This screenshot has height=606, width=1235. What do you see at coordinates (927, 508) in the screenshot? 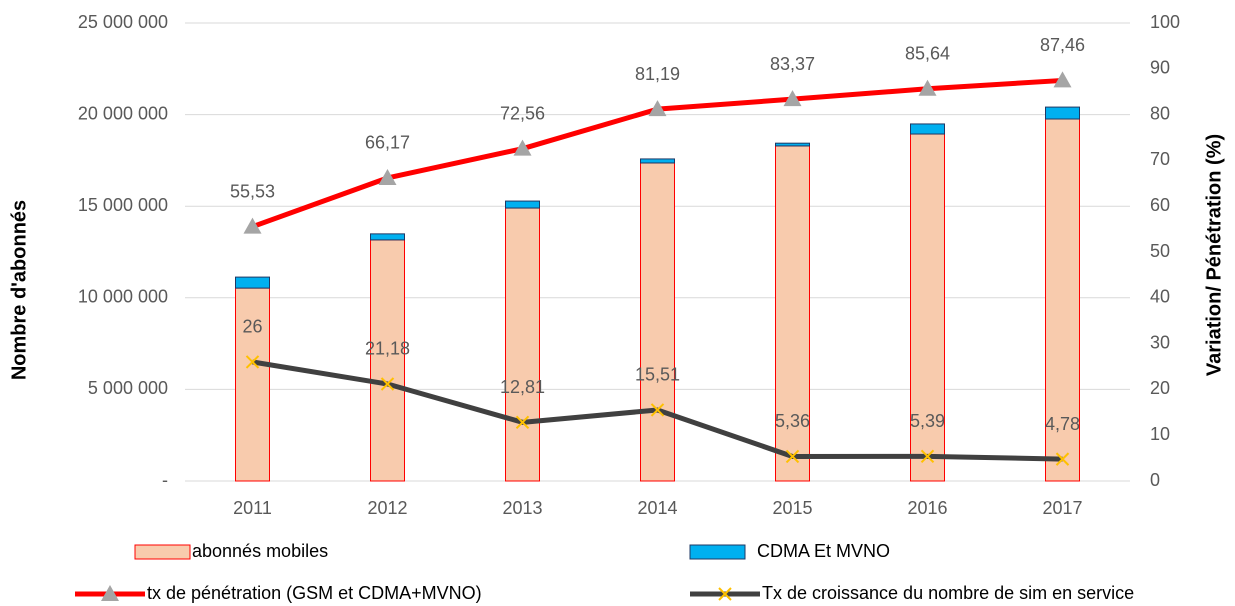
I see `x-tick-label: 2016` at bounding box center [927, 508].